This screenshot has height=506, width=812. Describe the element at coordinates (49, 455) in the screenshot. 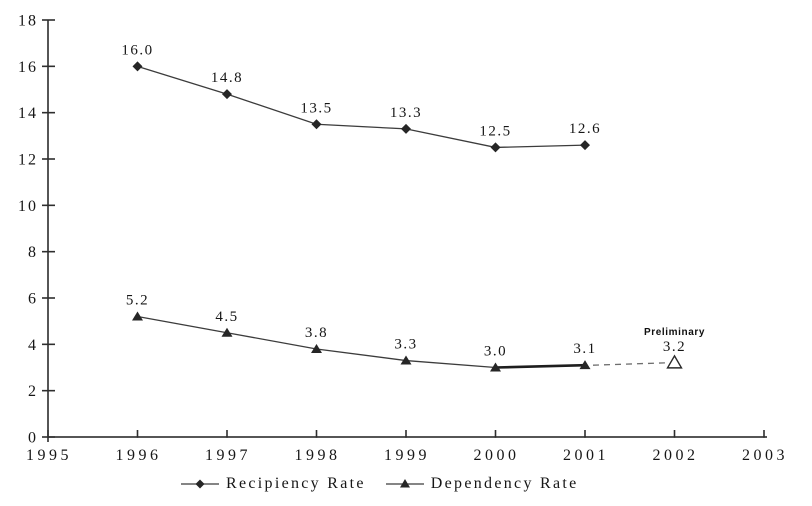

I see `x-tick-label: 1995` at that location.